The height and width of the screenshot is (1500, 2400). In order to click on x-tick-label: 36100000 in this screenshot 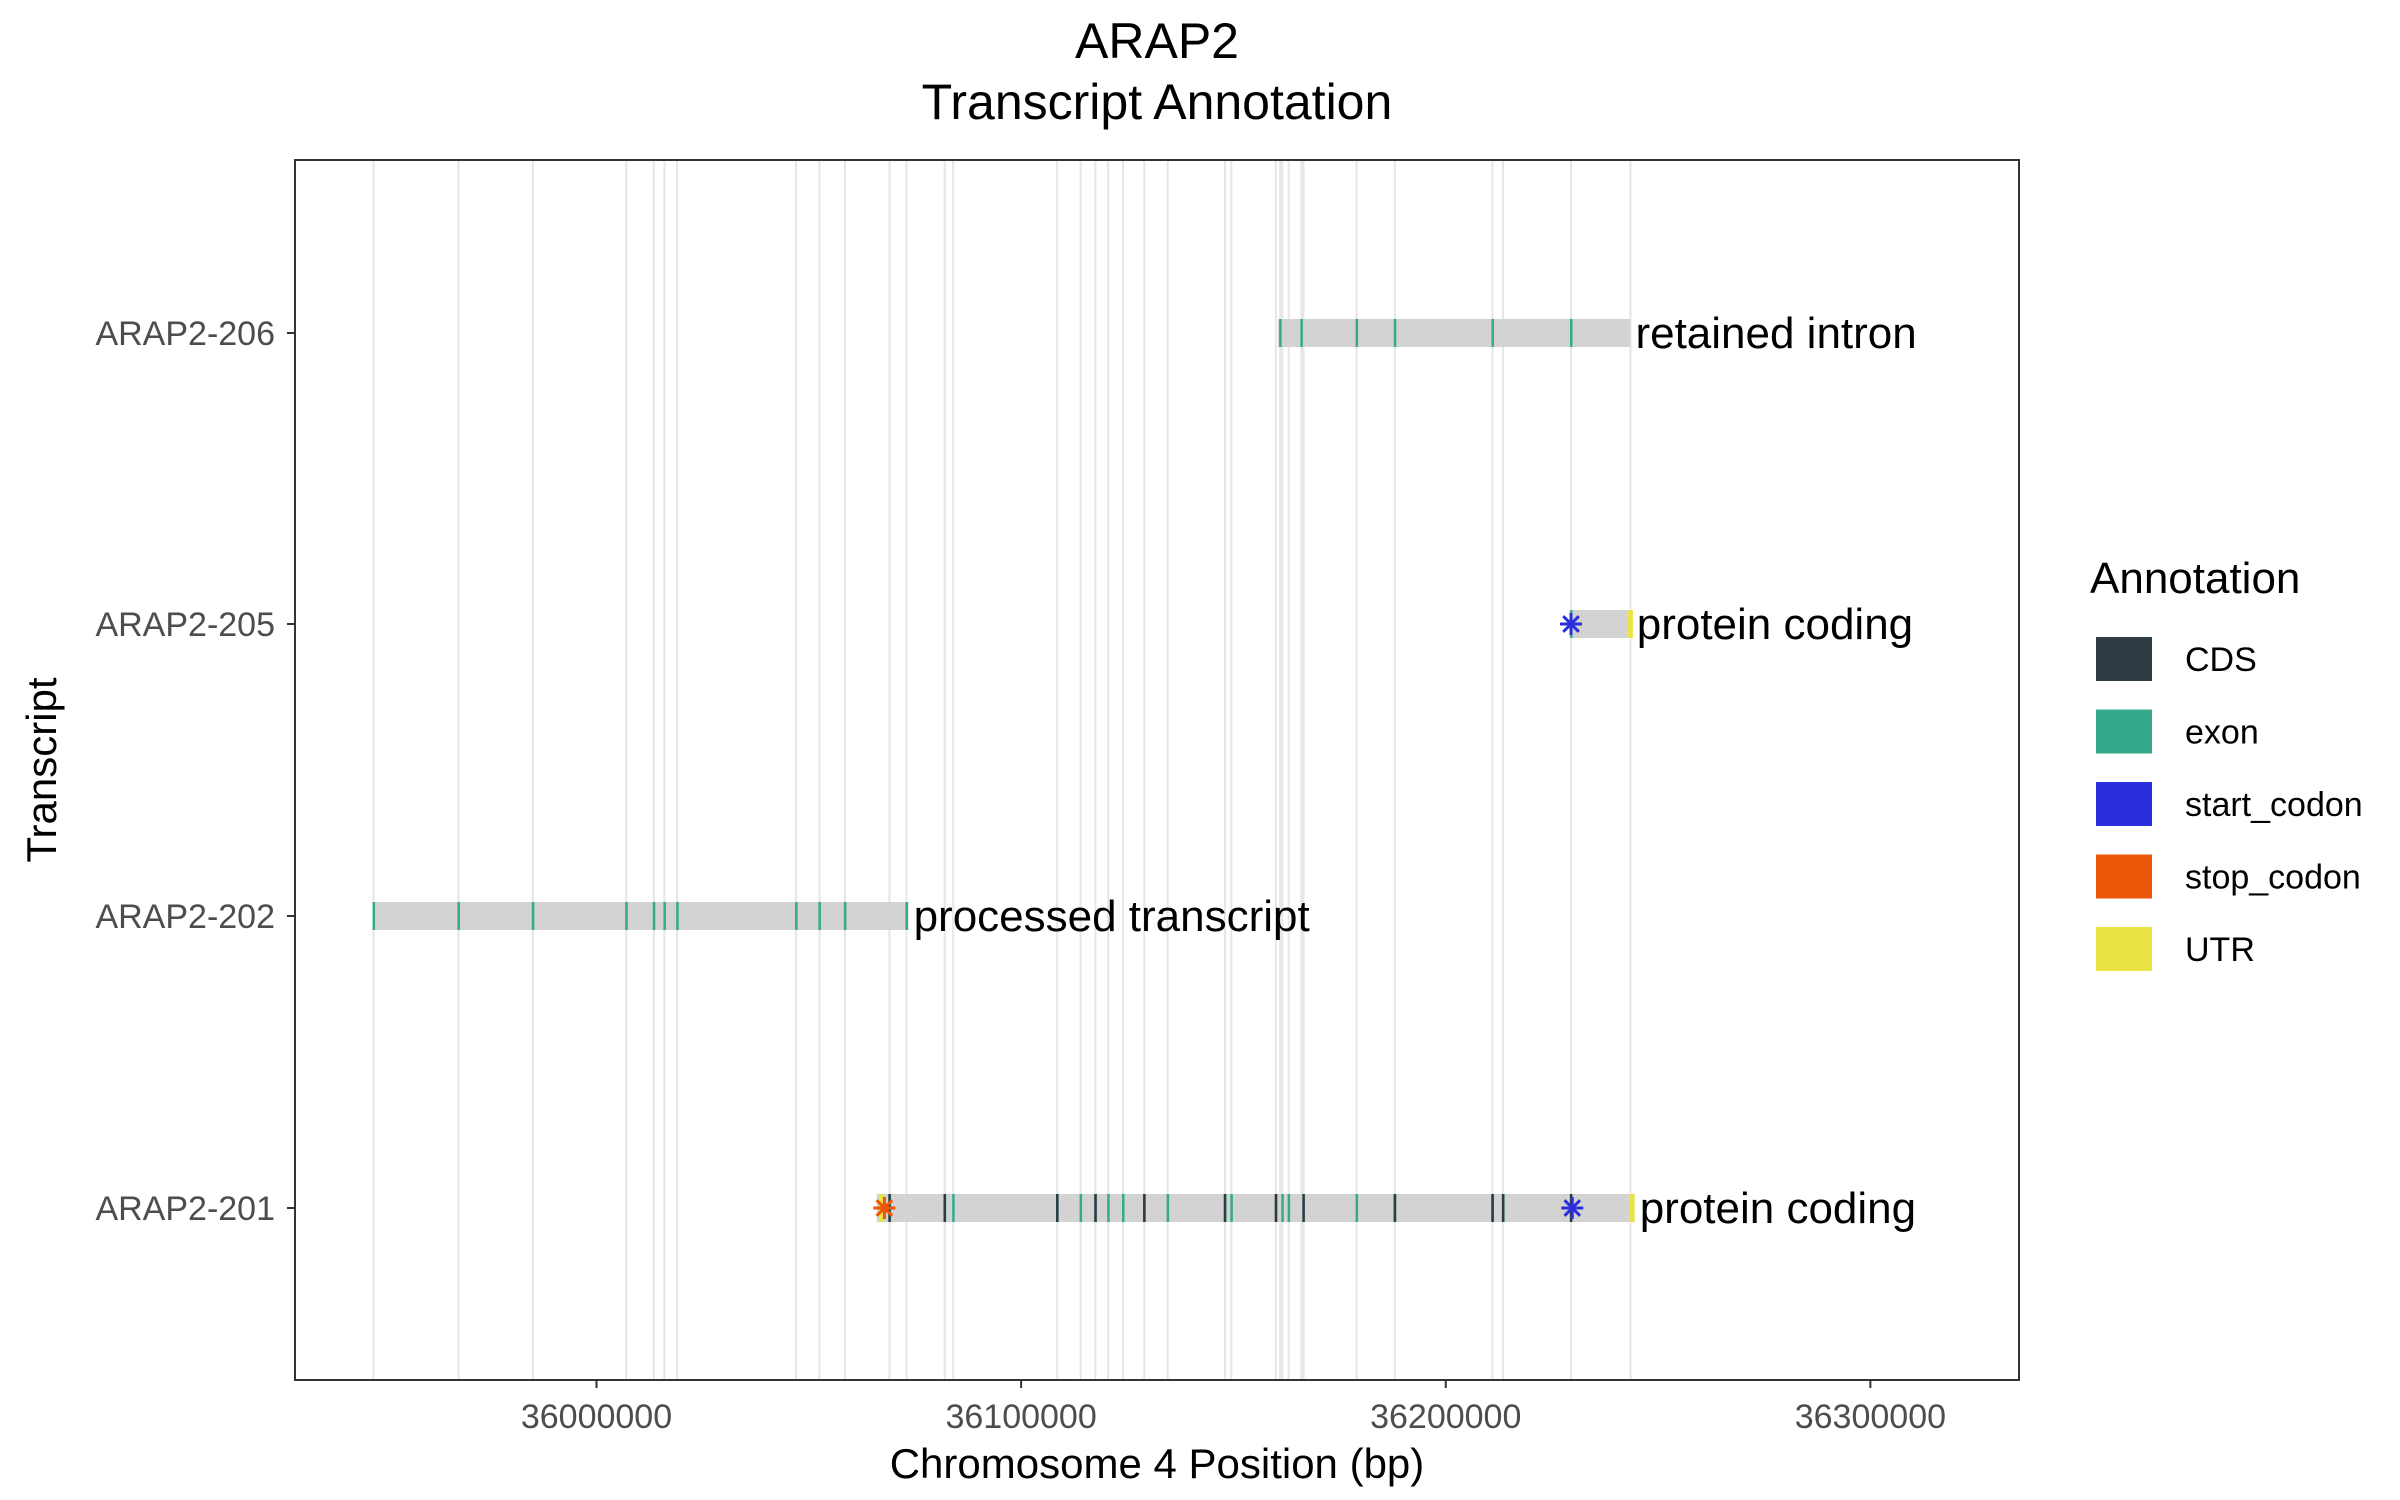, I will do `click(1020, 1417)`.